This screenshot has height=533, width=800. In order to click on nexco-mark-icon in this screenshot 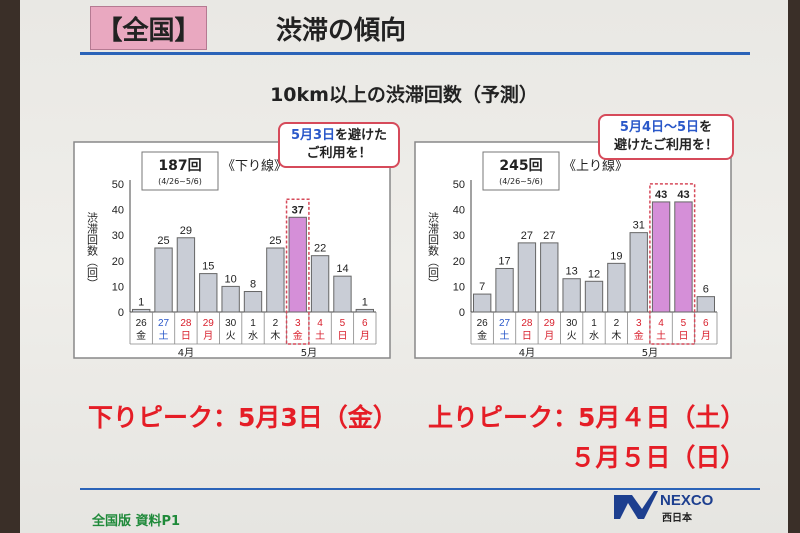, I will do `click(636, 505)`.